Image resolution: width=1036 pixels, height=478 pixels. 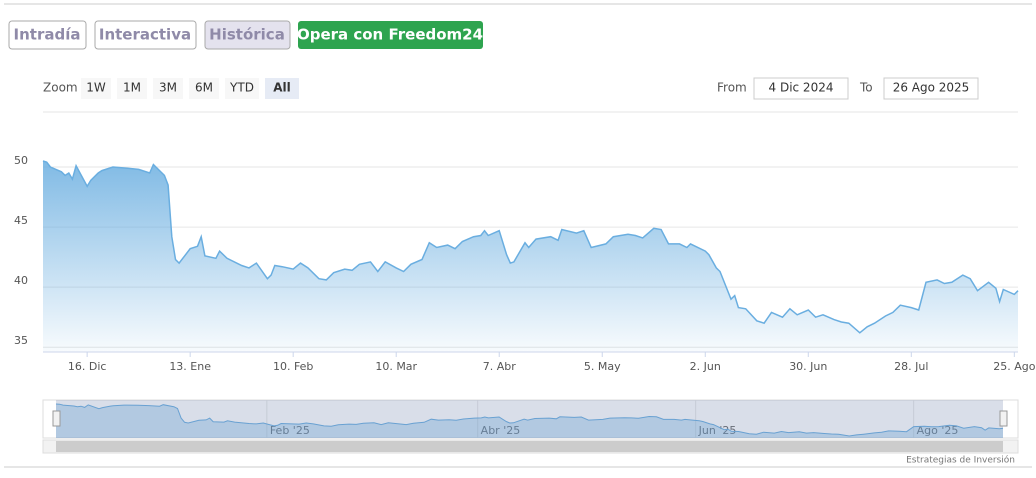 I want to click on tab-label: Intradía, so click(x=47, y=35).